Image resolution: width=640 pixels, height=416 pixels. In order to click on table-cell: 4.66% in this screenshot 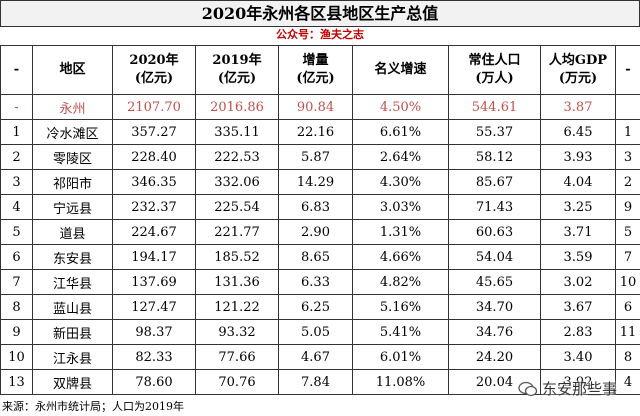, I will do `click(400, 257)`.